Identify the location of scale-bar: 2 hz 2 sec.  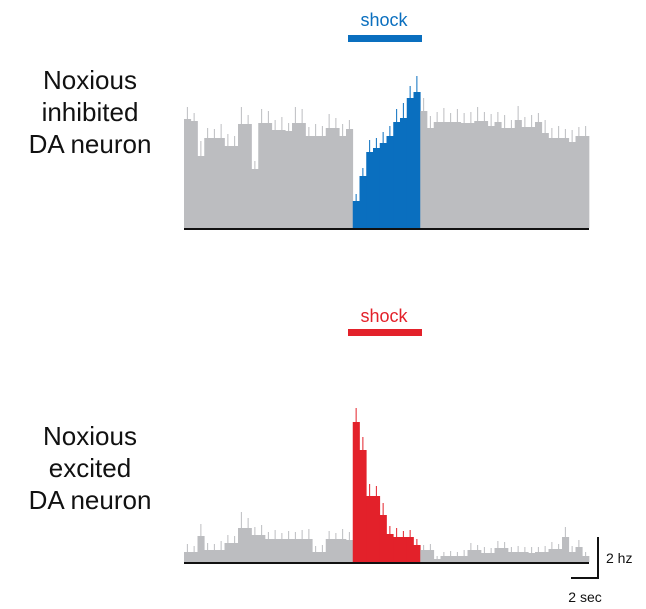
(600, 571).